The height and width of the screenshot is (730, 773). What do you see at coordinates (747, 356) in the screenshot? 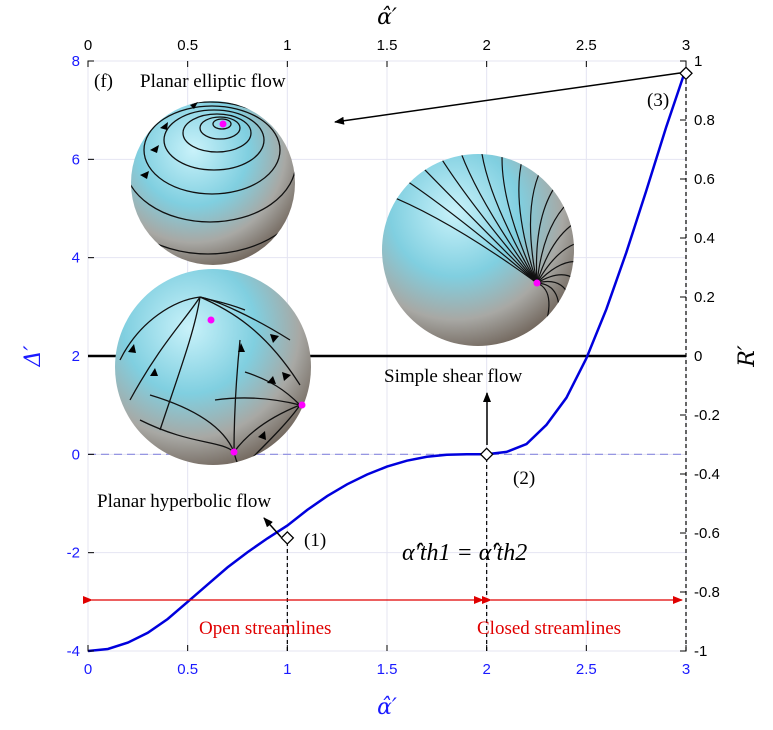
I see `y2-axis-label: R′` at bounding box center [747, 356].